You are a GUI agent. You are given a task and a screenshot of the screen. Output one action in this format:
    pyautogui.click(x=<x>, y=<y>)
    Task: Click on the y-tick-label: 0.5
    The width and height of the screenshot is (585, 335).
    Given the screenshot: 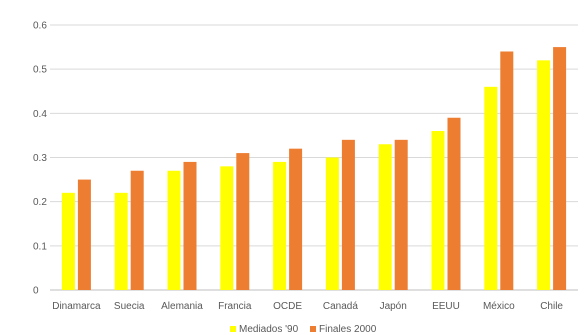 What is the action you would take?
    pyautogui.click(x=40, y=70)
    